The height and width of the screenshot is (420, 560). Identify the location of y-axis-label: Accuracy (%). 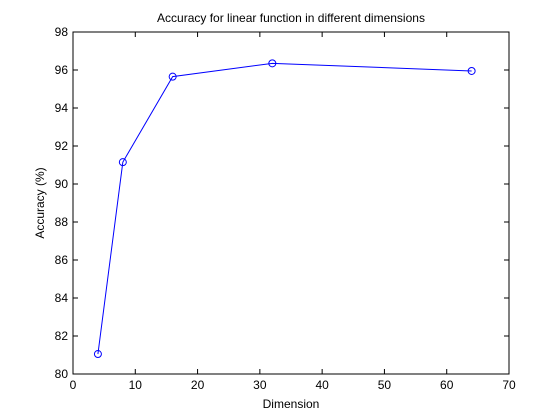
(40, 202).